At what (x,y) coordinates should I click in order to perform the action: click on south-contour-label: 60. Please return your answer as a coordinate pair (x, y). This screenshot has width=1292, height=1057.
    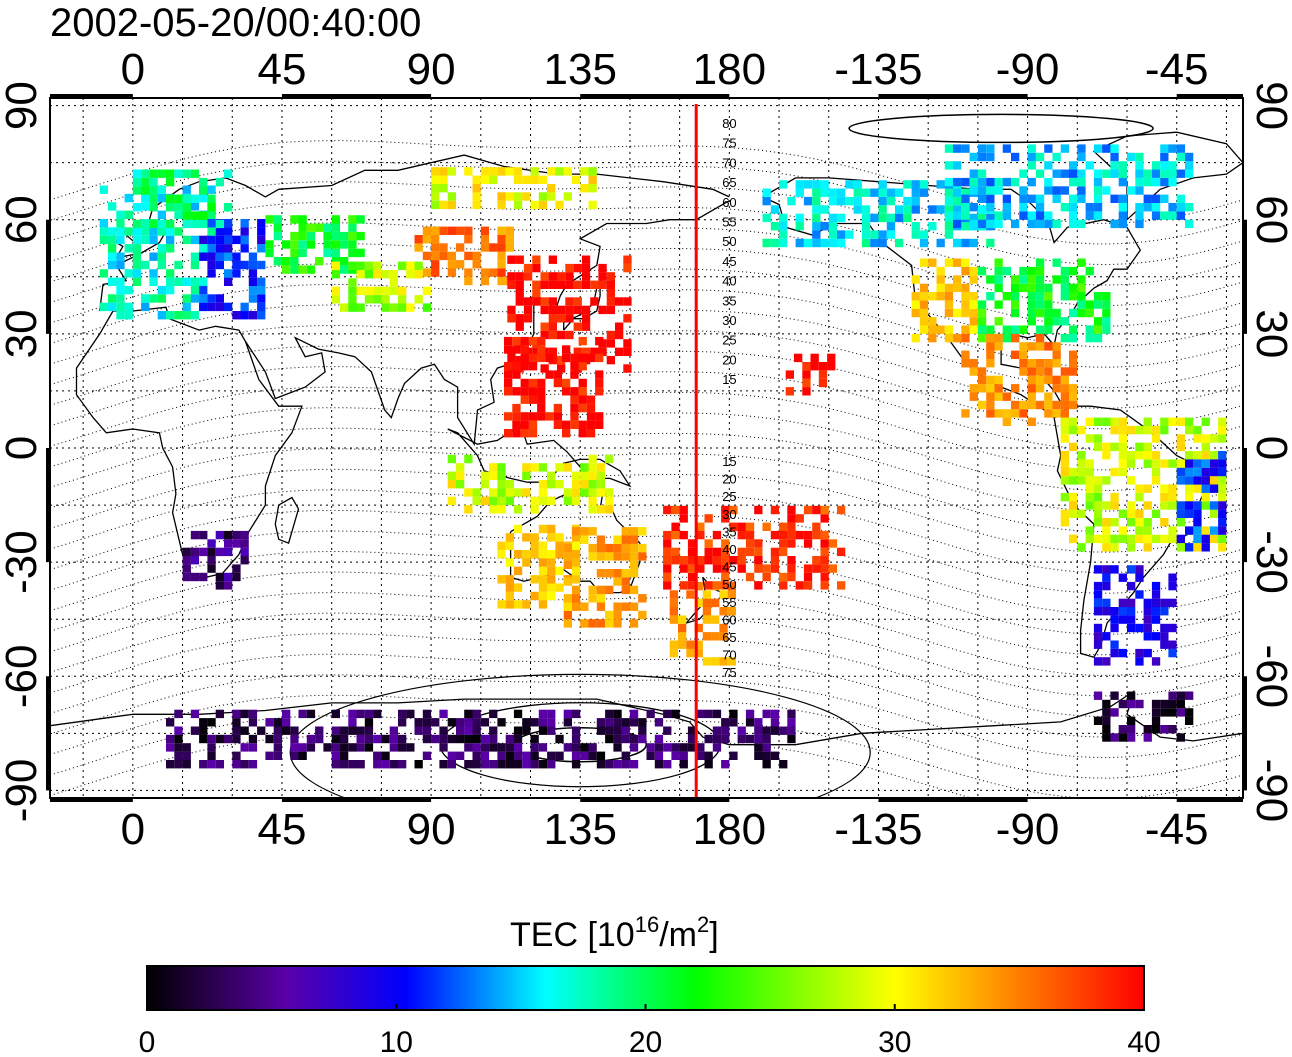
    Looking at the image, I should click on (729, 619).